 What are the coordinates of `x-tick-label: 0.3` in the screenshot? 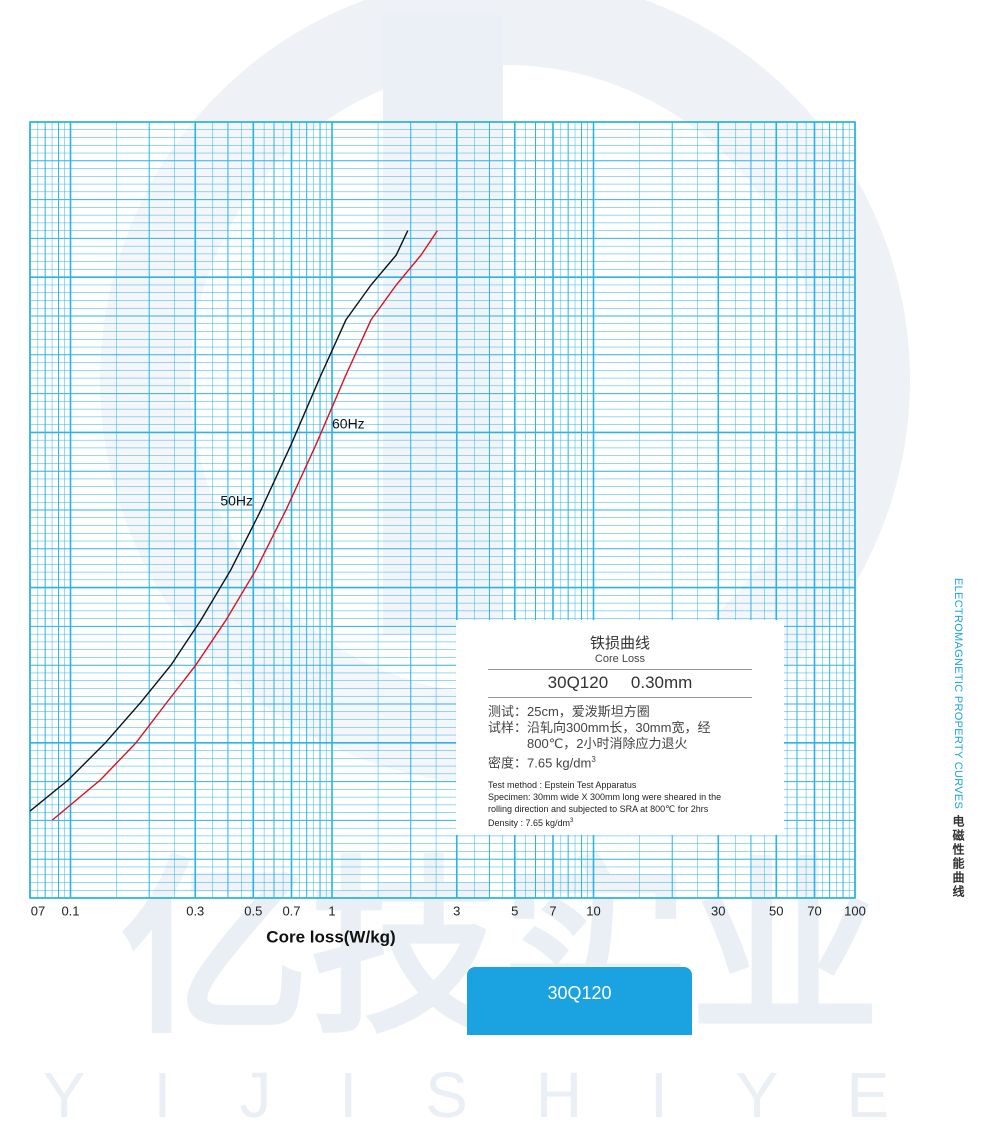 It's located at (195, 910).